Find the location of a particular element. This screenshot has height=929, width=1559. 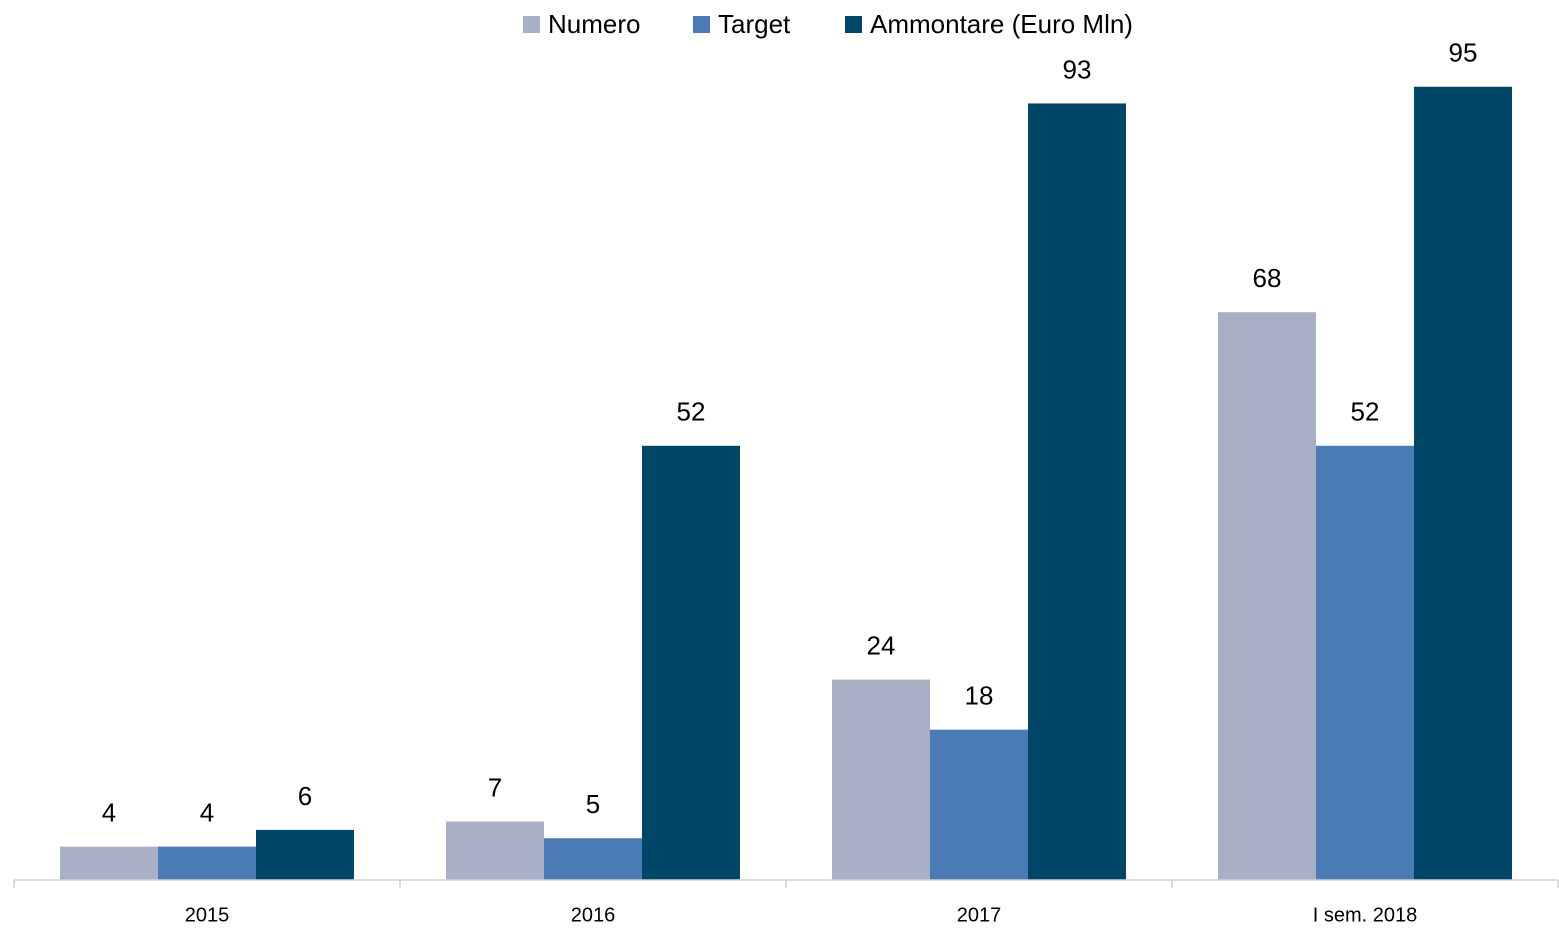

x-tick-label: 2016 is located at coordinates (593, 915).